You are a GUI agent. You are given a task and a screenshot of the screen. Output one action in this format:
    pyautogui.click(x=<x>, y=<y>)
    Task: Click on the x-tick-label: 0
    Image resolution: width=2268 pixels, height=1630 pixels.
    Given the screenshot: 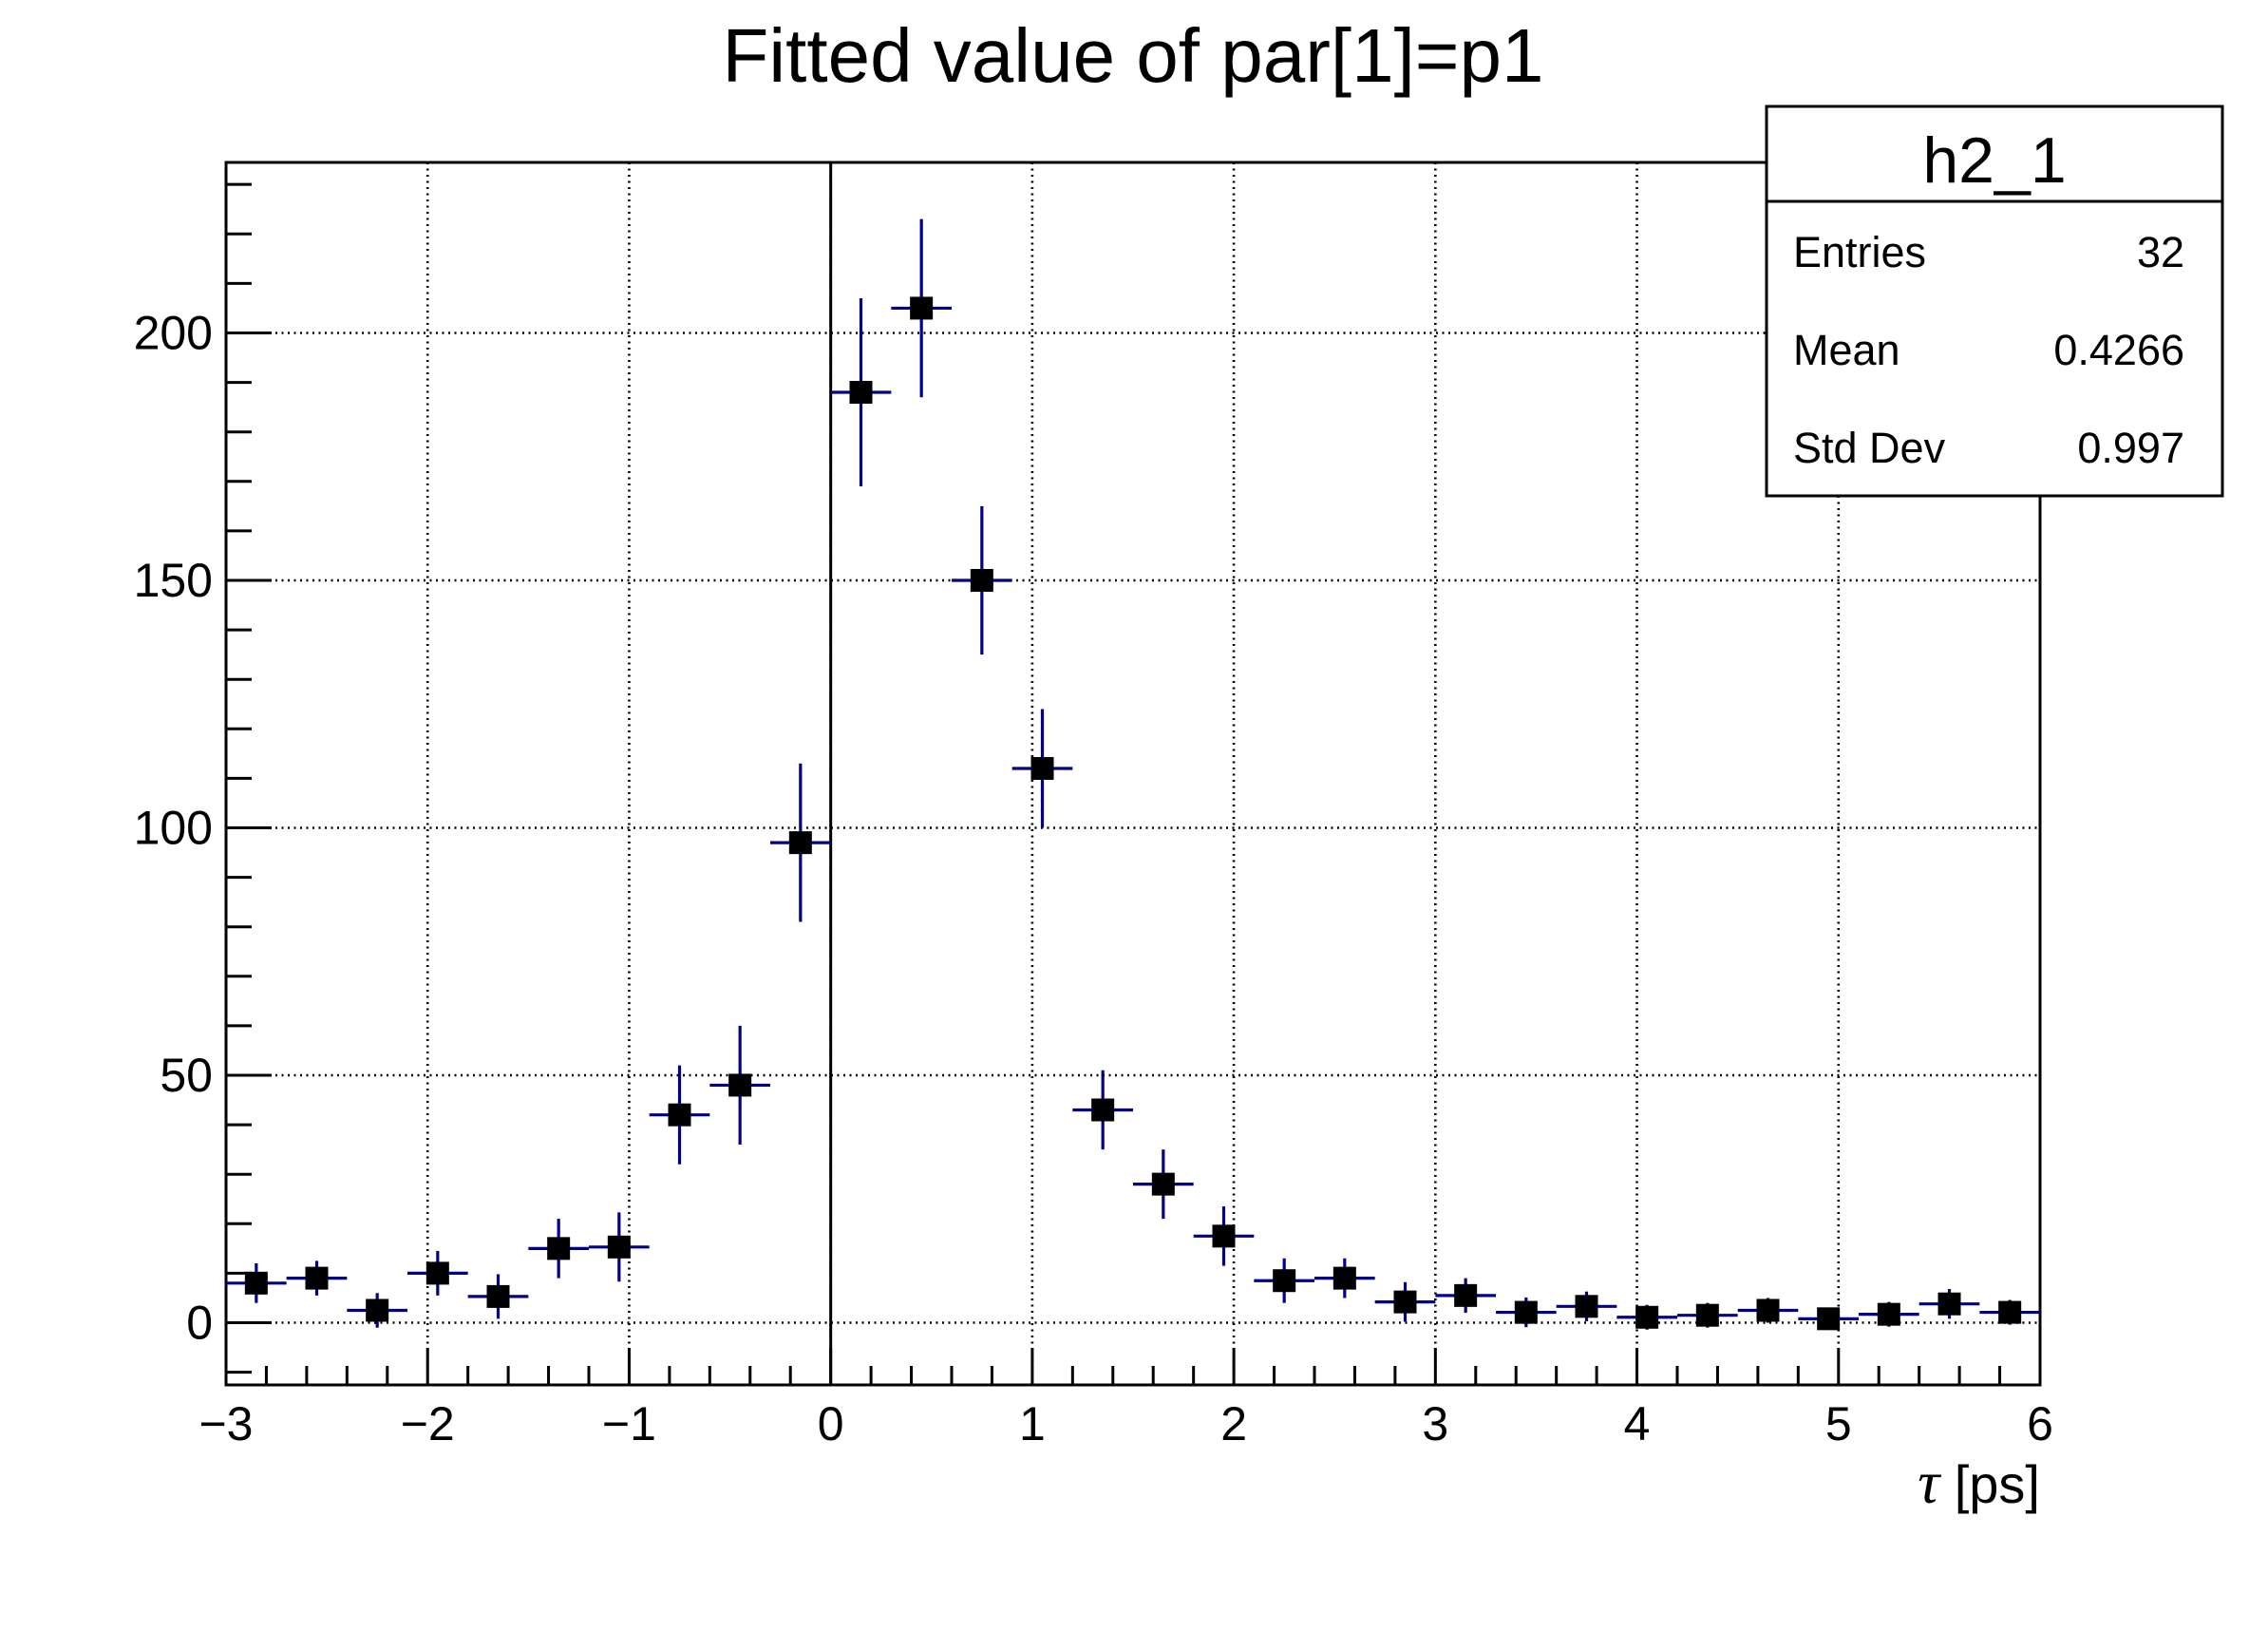 What is the action you would take?
    pyautogui.click(x=831, y=1423)
    